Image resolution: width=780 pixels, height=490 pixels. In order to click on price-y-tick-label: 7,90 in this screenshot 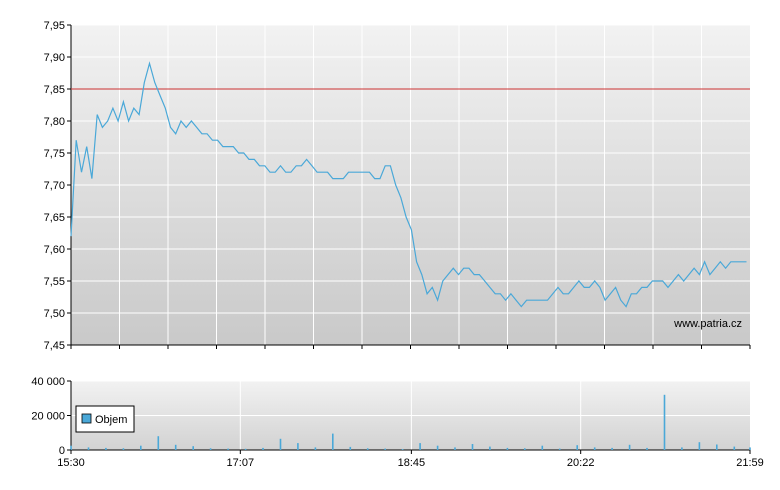, I will do `click(54, 58)`.